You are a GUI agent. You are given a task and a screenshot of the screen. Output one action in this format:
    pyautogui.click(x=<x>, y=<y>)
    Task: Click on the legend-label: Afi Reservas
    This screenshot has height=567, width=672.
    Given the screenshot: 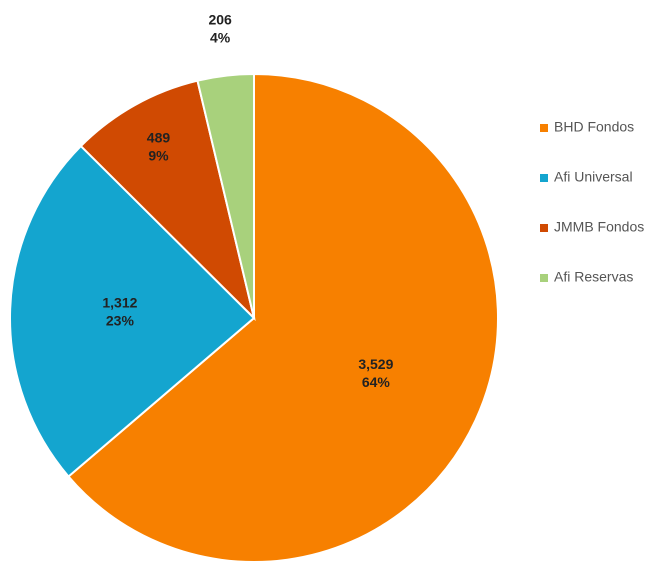 What is the action you would take?
    pyautogui.click(x=593, y=277)
    